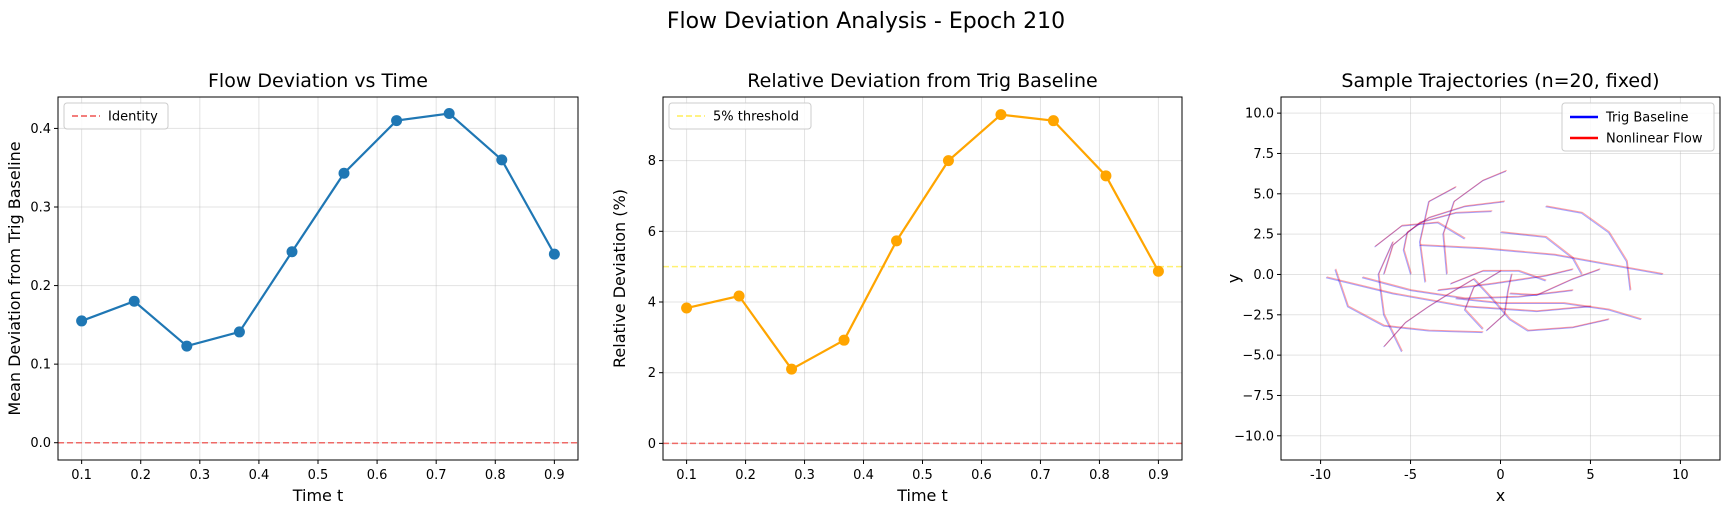 The height and width of the screenshot is (515, 1732). What do you see at coordinates (922, 81) in the screenshot?
I see `panel-title: Relative Deviation from Trig Baseline` at bounding box center [922, 81].